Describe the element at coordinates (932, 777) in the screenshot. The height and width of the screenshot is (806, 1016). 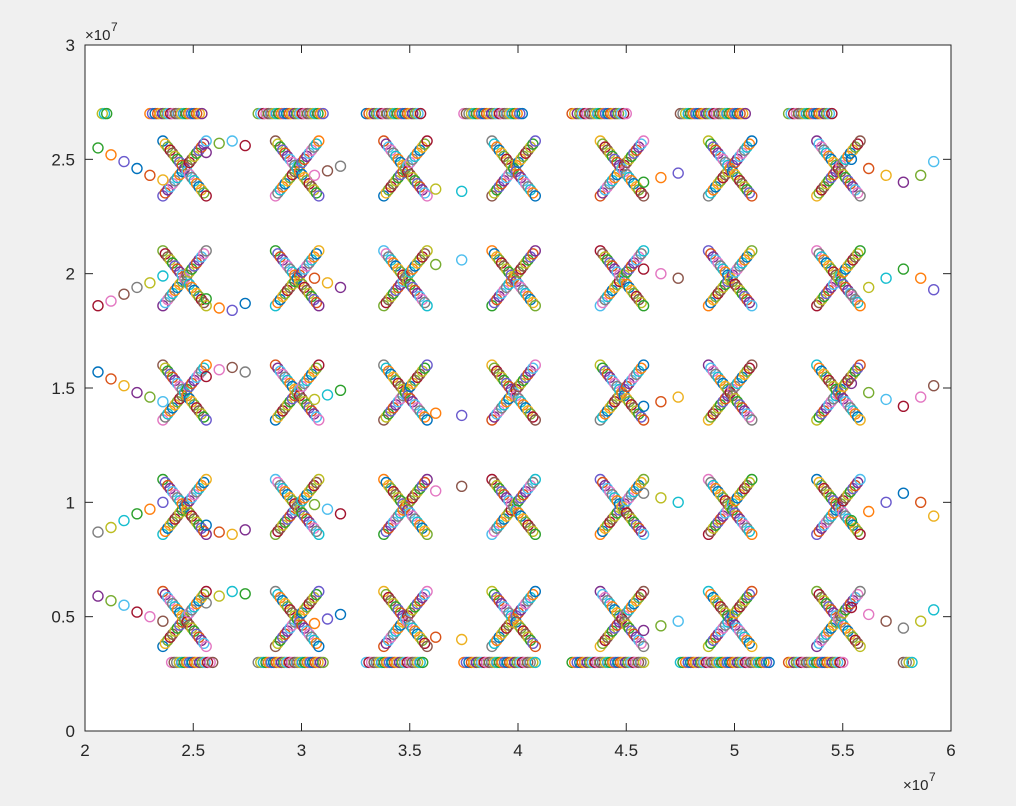
I see `x-exponent-power: 7` at that location.